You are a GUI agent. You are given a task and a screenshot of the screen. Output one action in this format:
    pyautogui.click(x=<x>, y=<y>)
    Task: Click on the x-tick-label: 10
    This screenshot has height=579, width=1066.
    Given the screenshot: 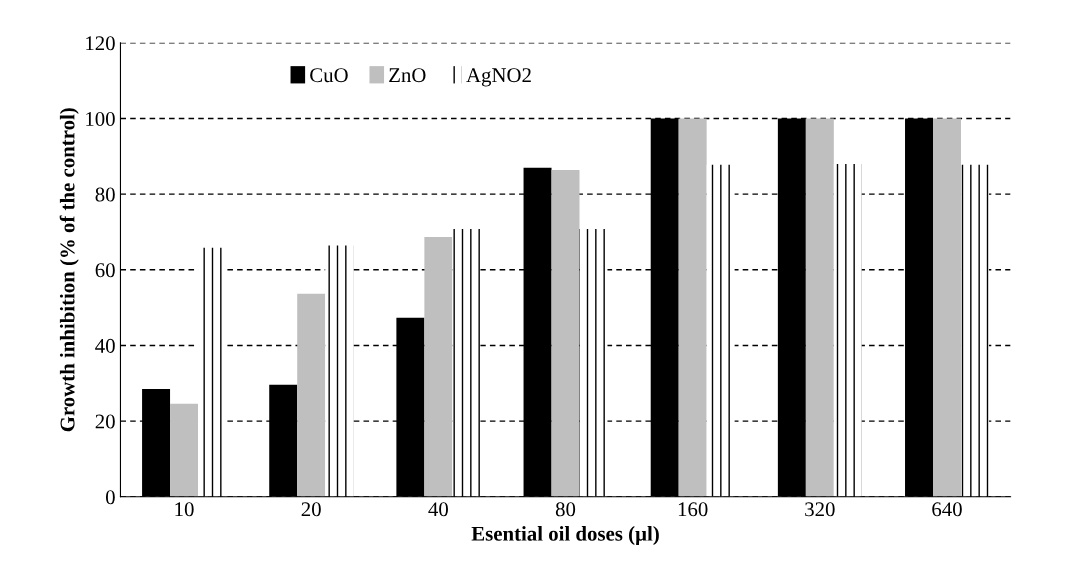 What is the action you would take?
    pyautogui.click(x=184, y=509)
    